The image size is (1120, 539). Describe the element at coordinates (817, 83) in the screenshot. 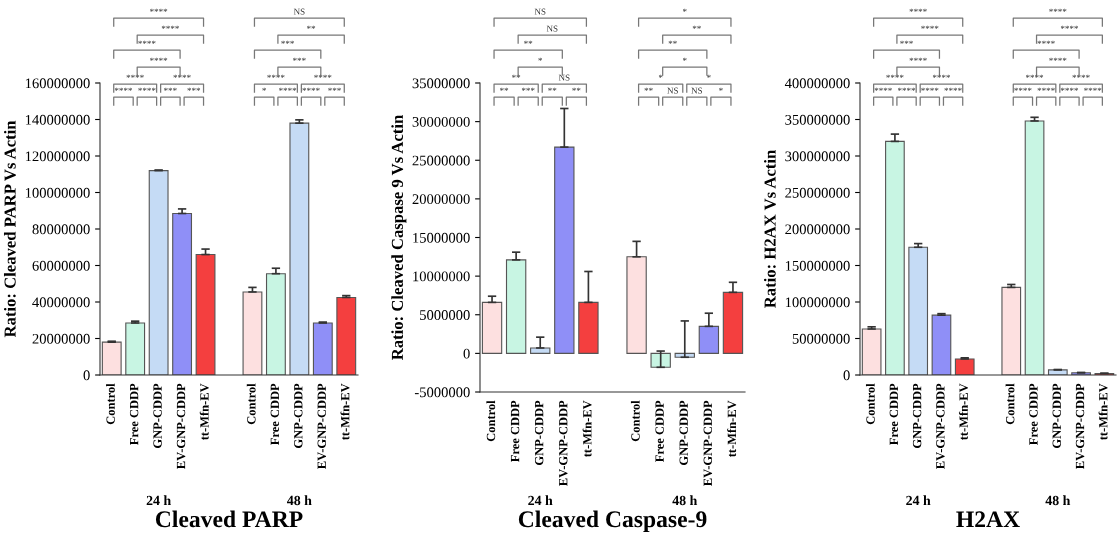

I see `y-tick-label: 400000000` at that location.